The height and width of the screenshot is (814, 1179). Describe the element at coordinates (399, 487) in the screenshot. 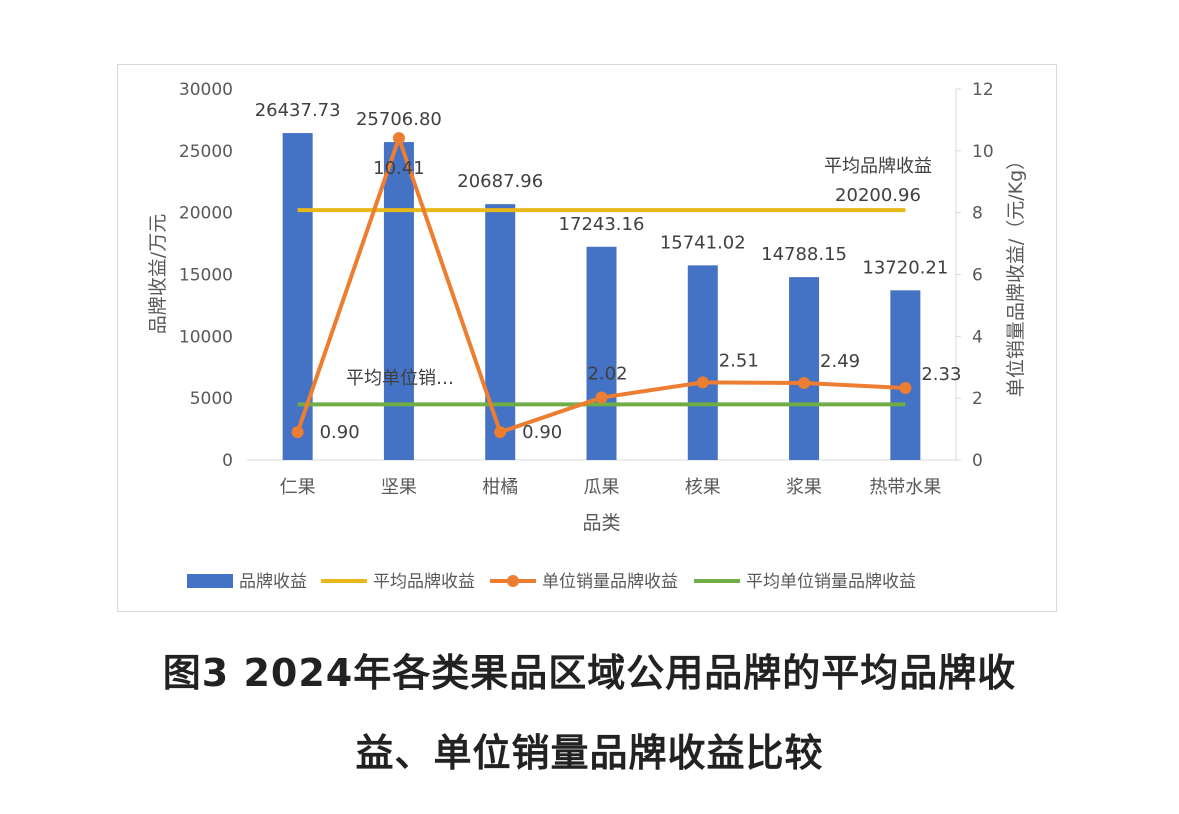

I see `x-tick-label: 坚果` at that location.